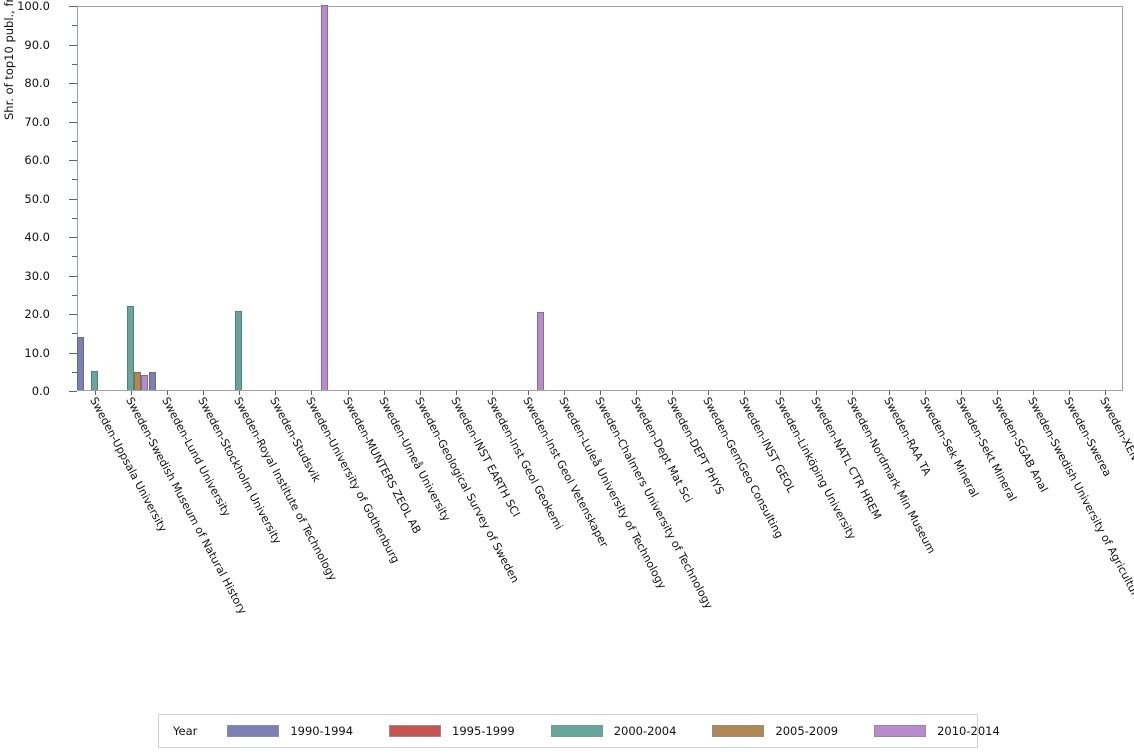  I want to click on legend-item: 2010-2014, so click(937, 731).